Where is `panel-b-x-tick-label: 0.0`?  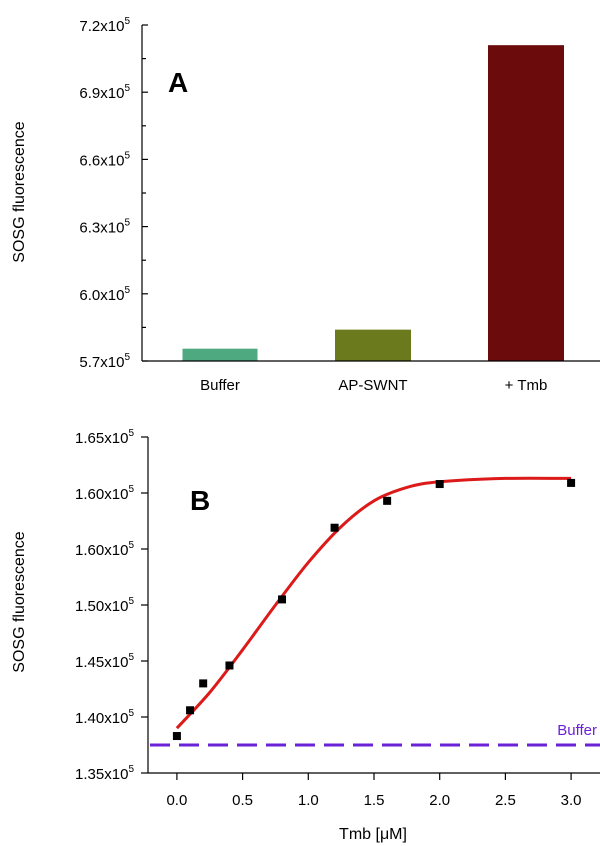 panel-b-x-tick-label: 0.0 is located at coordinates (176, 800).